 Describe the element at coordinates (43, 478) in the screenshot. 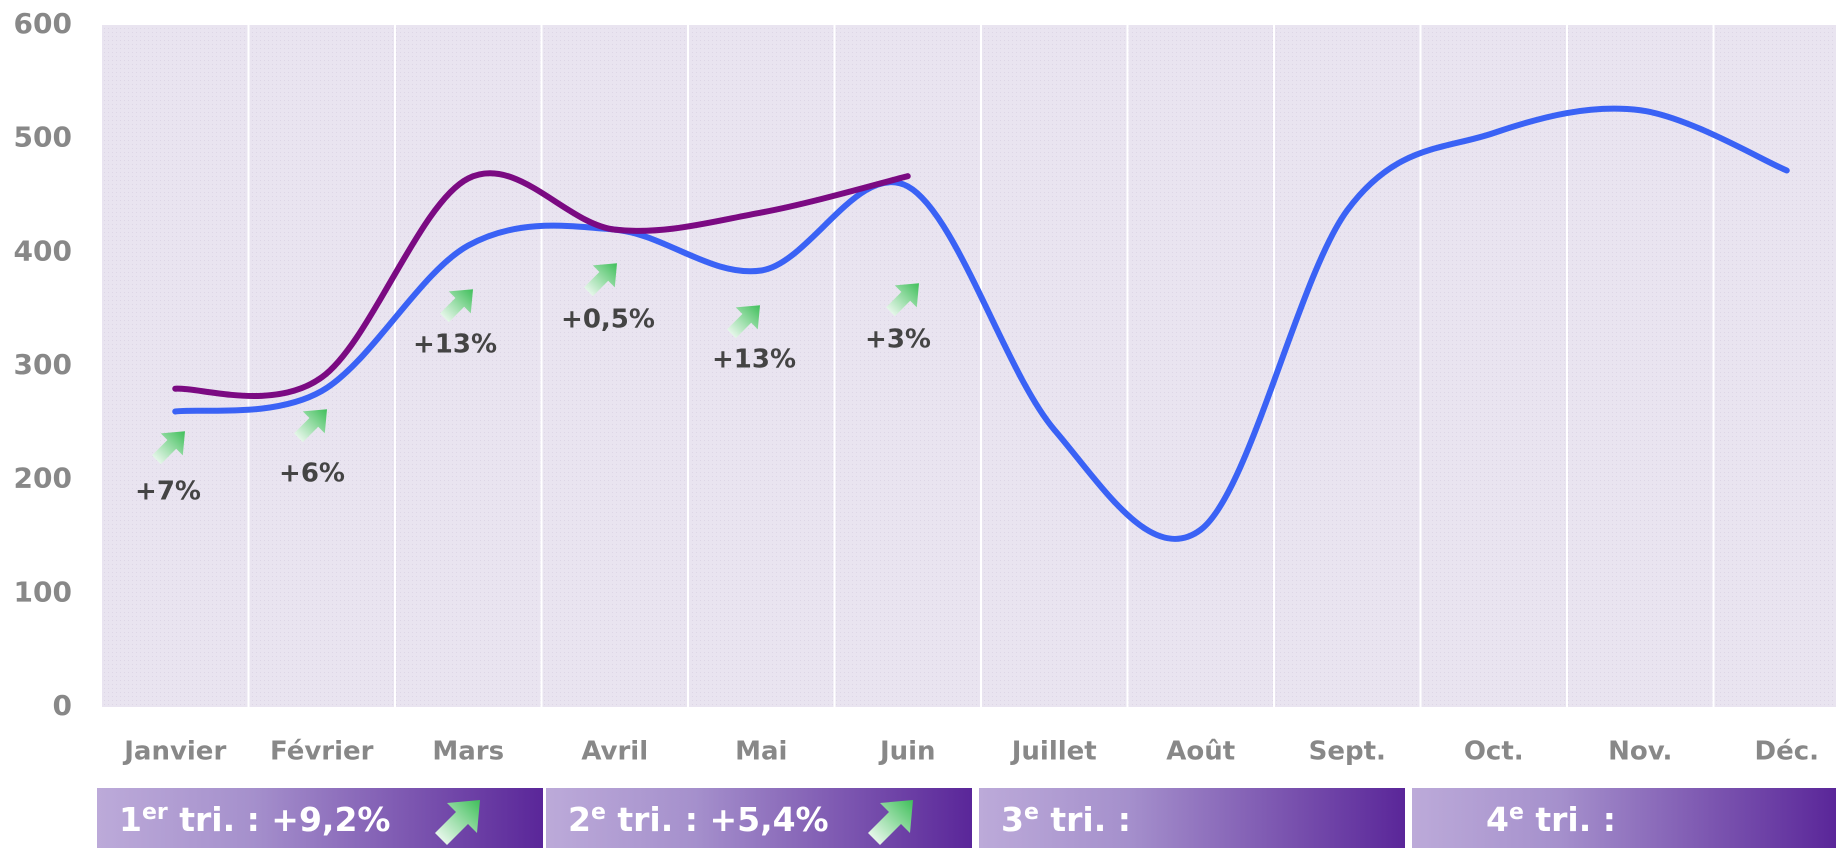

I see `y-tick-label: 200` at that location.